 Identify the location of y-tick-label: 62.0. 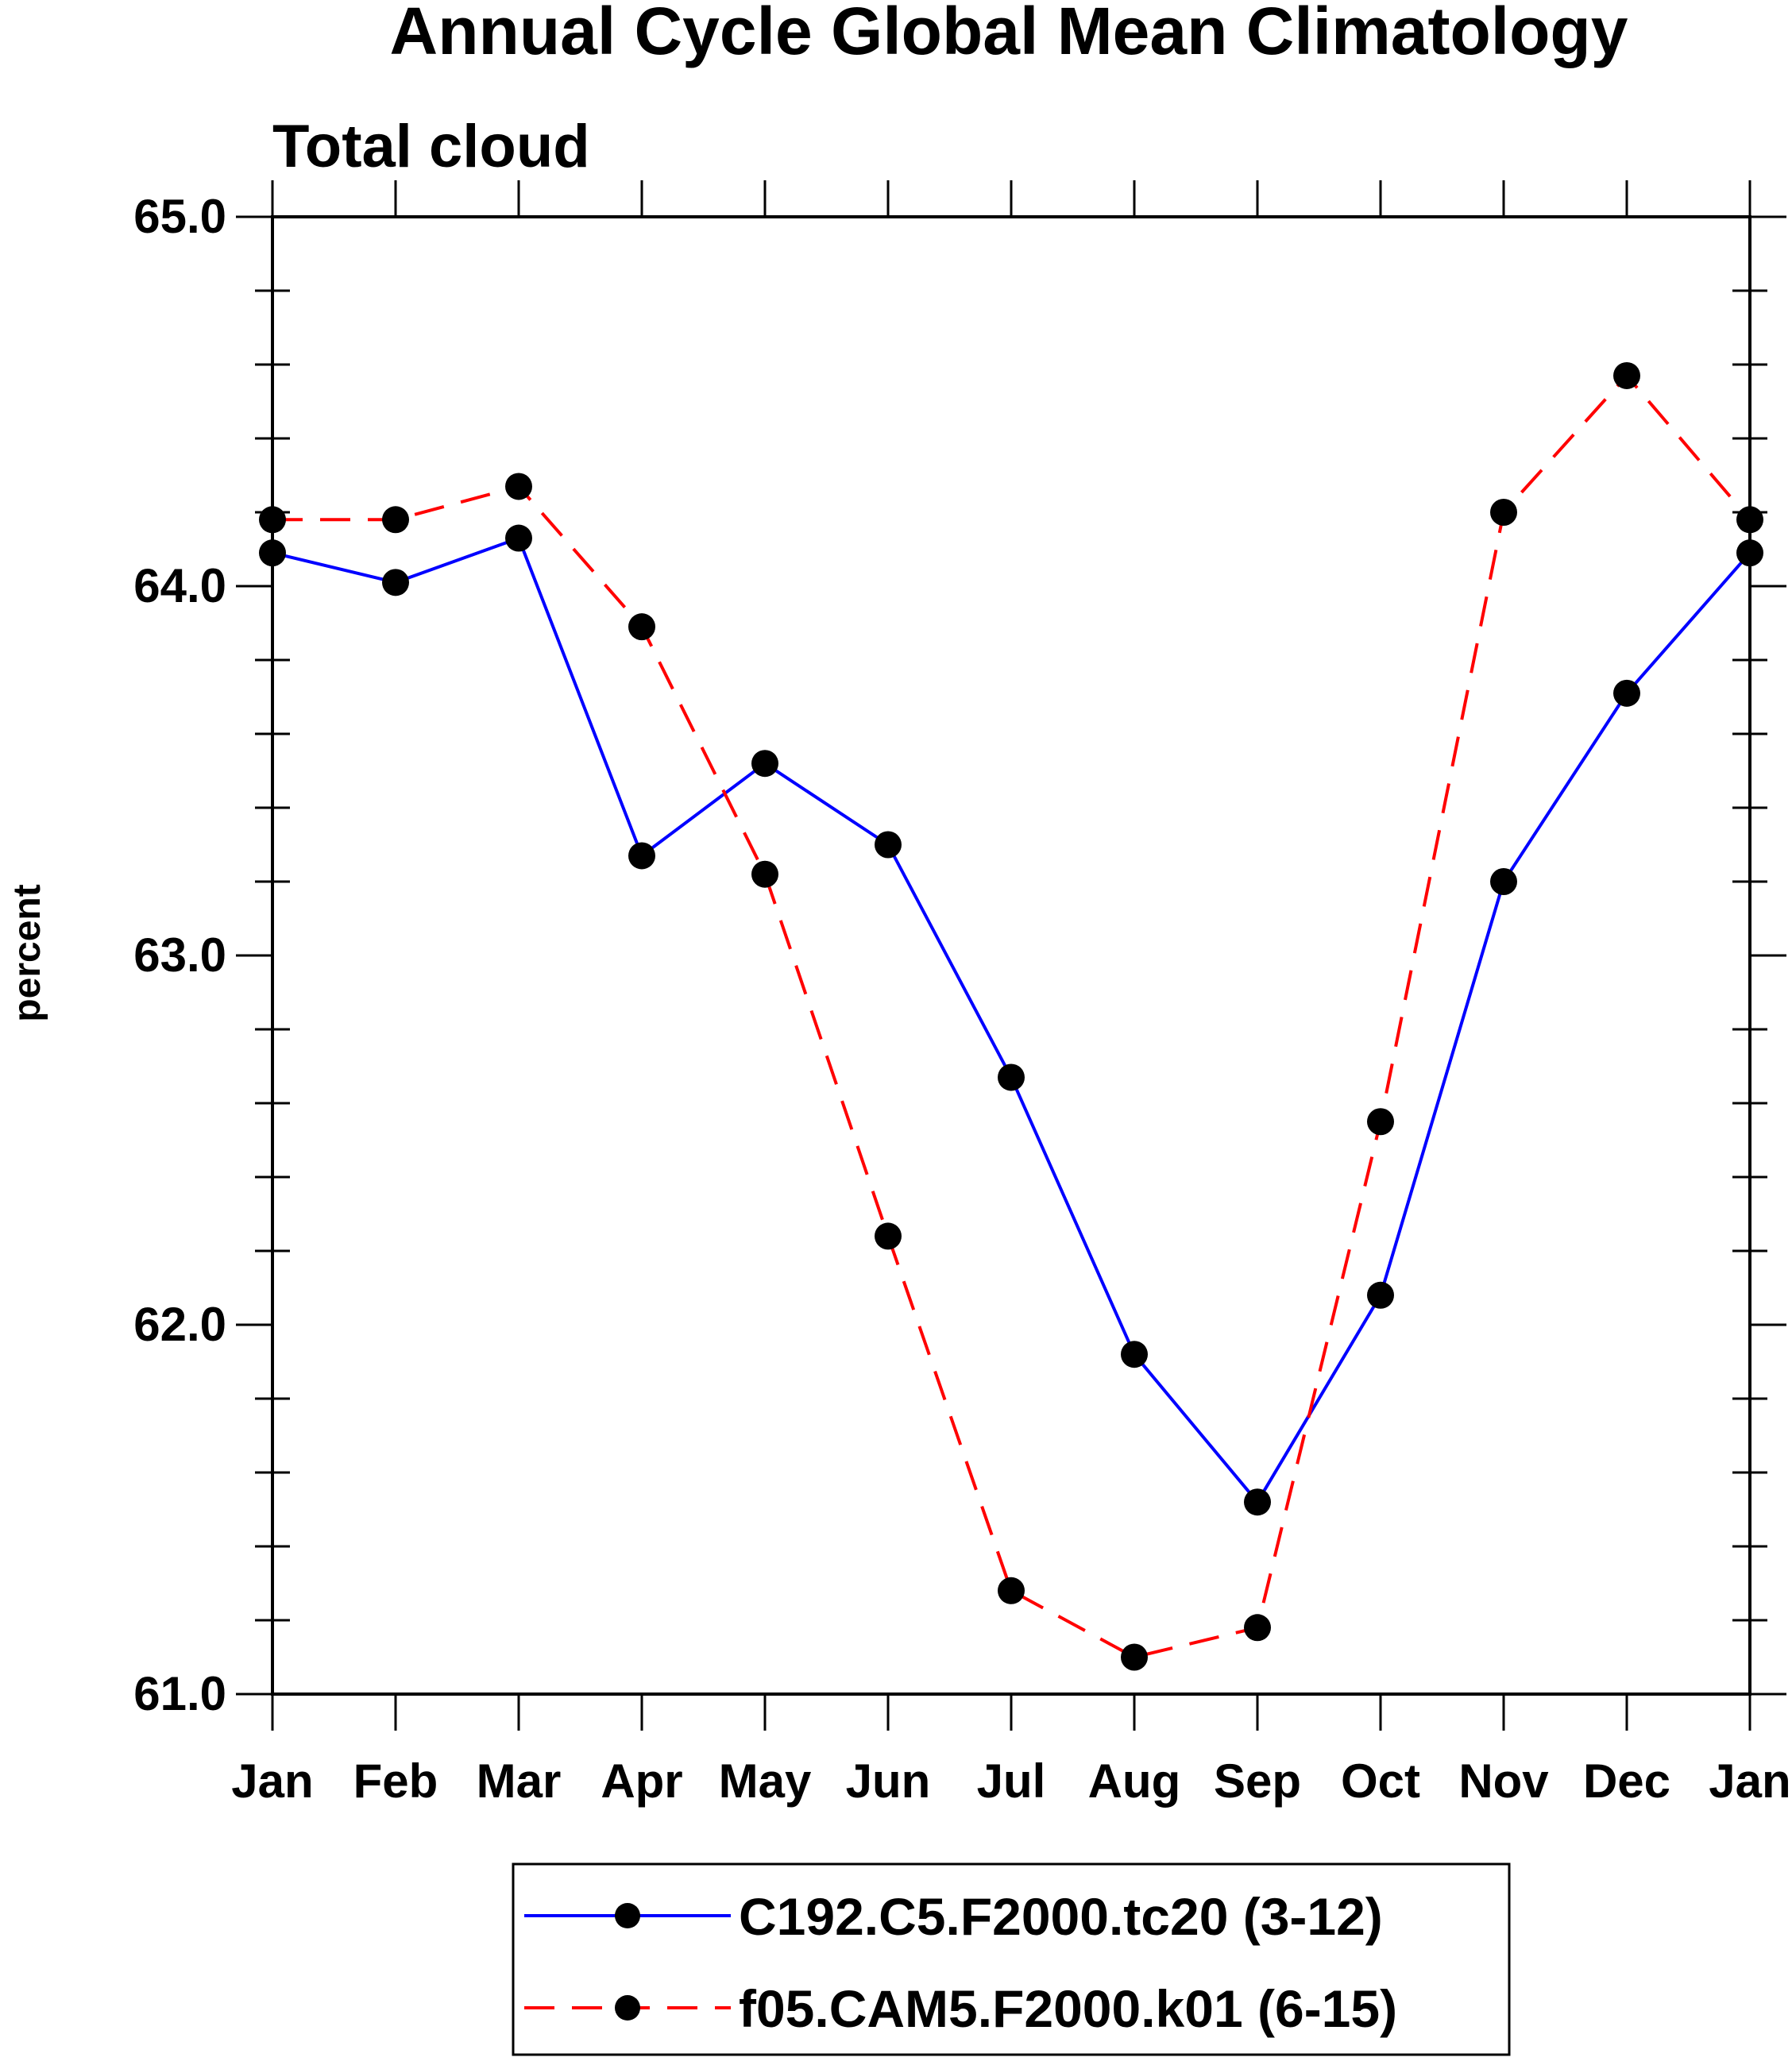
(179, 1324).